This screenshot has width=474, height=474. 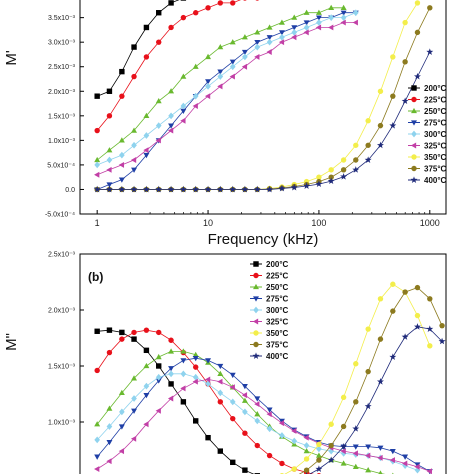 What do you see at coordinates (269, 276) in the screenshot?
I see `legend-item-225-c: 225°C` at bounding box center [269, 276].